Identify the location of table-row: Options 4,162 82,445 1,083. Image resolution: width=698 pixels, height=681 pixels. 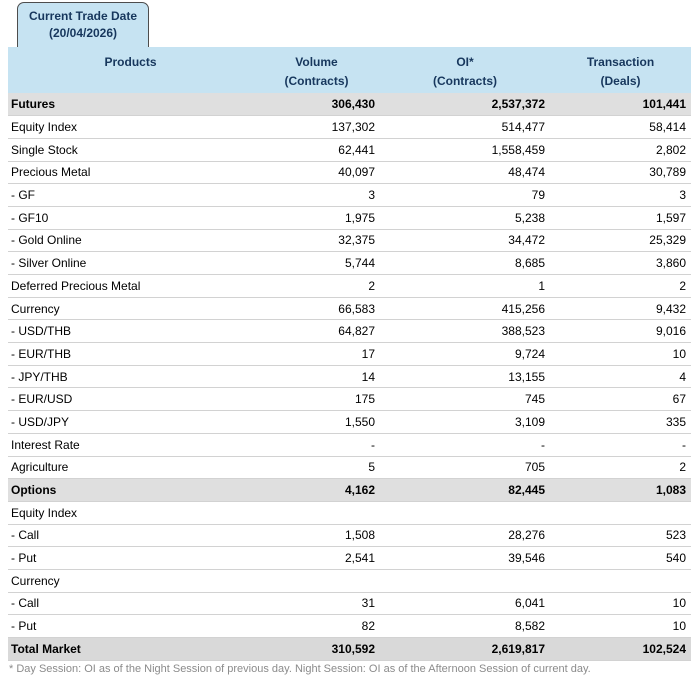
(349, 490).